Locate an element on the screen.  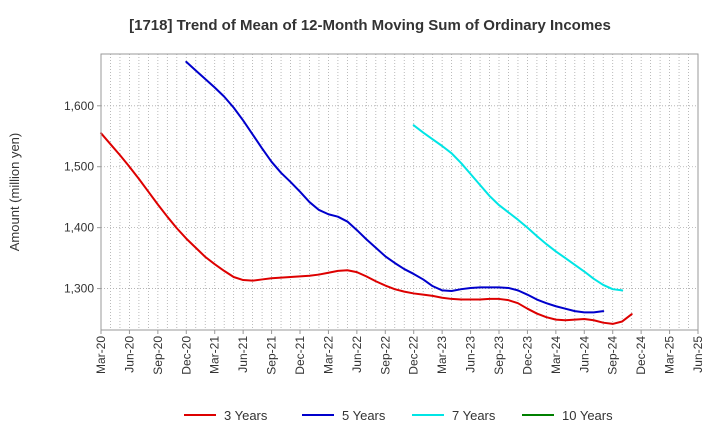
y-tick-label: 1,500 is located at coordinates (79, 167).